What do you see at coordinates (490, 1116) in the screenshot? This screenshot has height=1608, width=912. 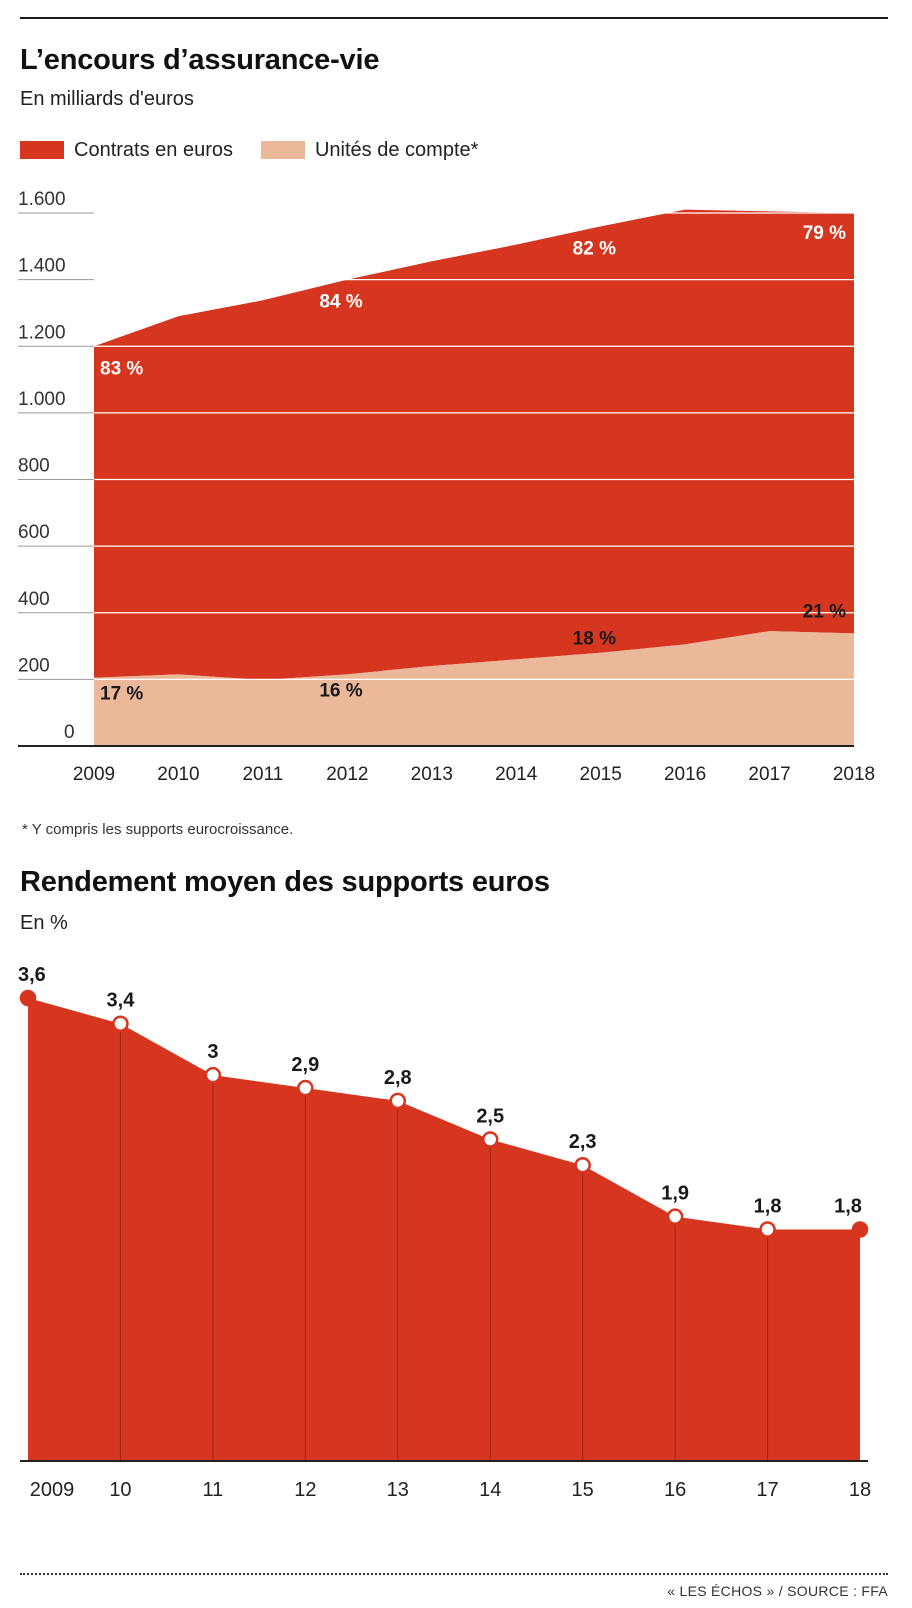 I see `data-label: 2,5` at bounding box center [490, 1116].